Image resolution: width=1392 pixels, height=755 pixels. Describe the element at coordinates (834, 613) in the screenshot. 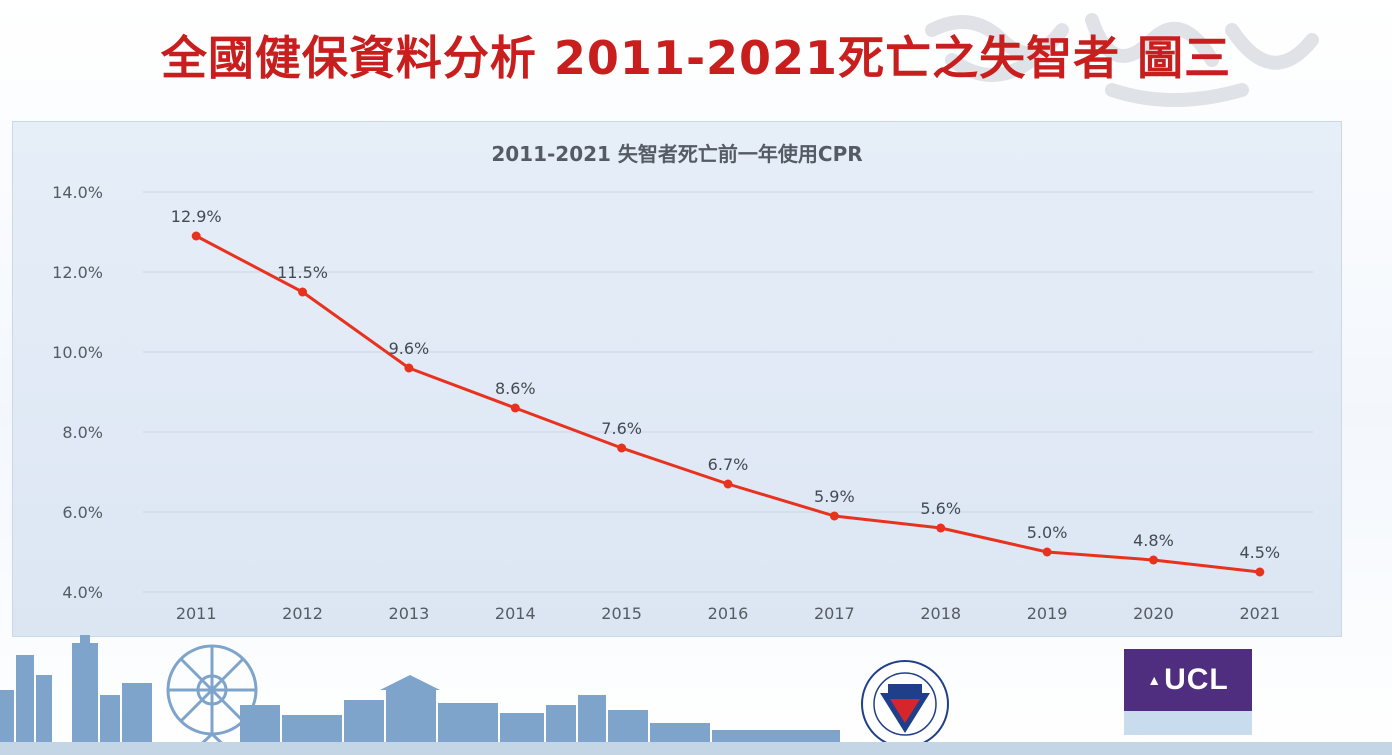

I see `x-tick-label: 2017` at that location.